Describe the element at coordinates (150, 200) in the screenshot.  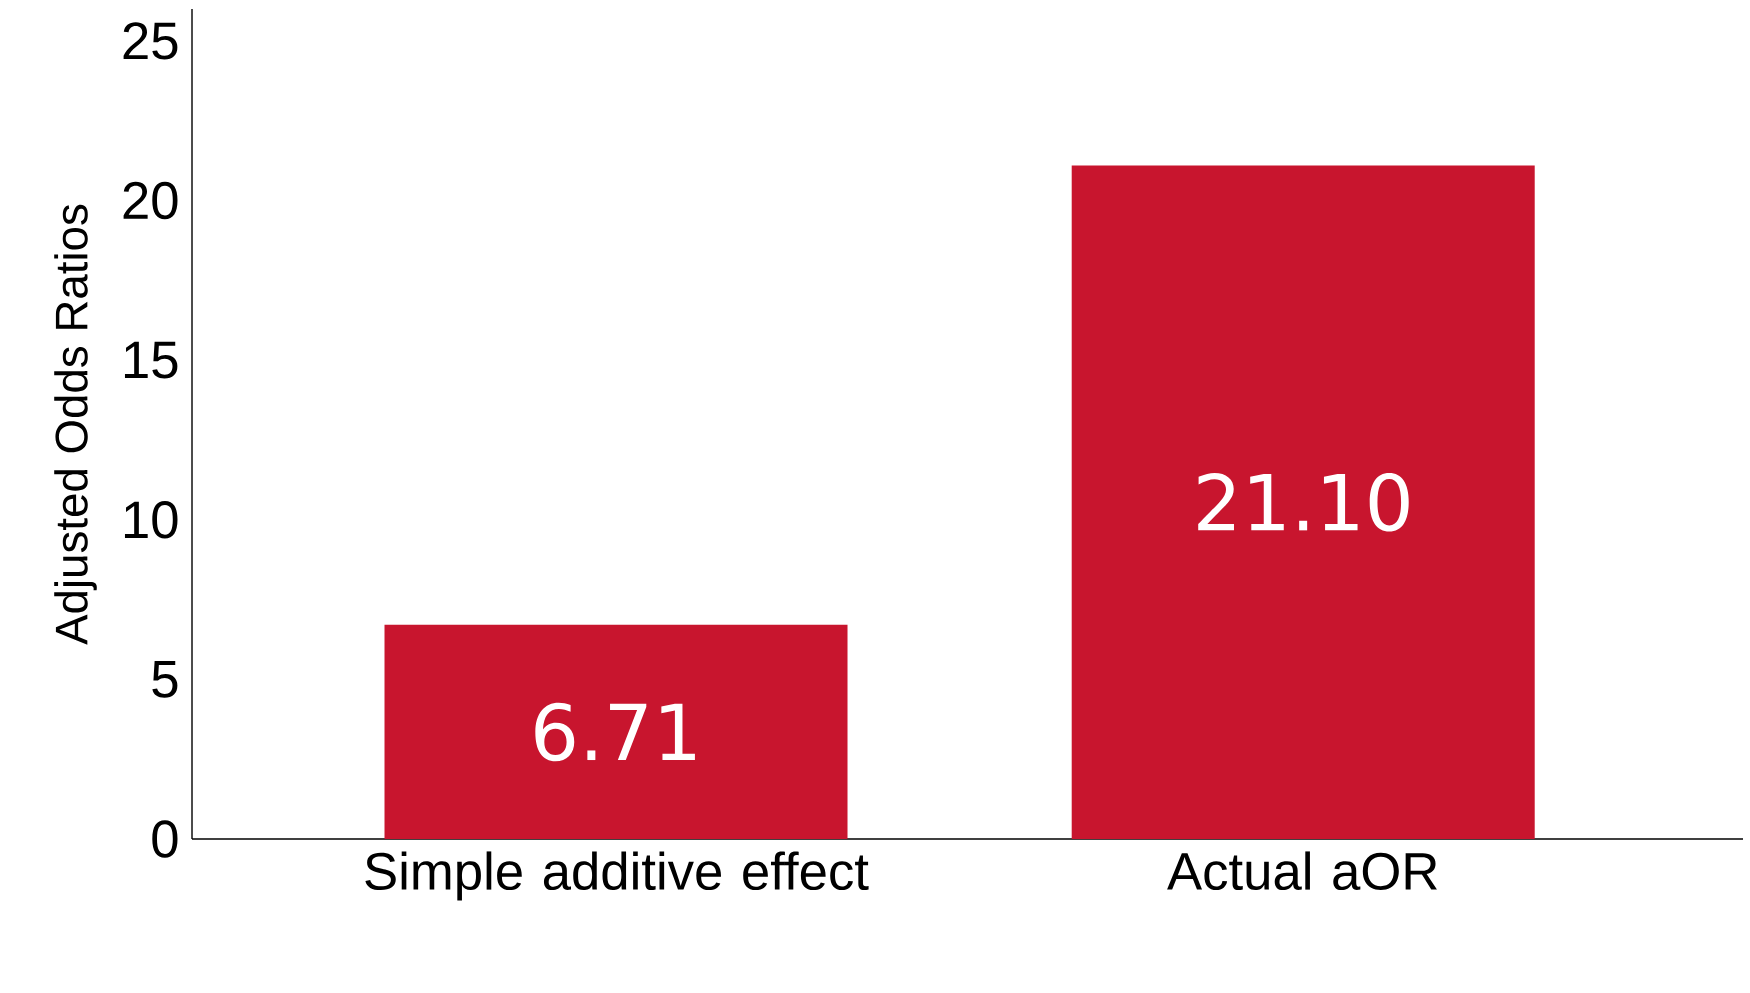
I see `y-tick-label: 20` at that location.